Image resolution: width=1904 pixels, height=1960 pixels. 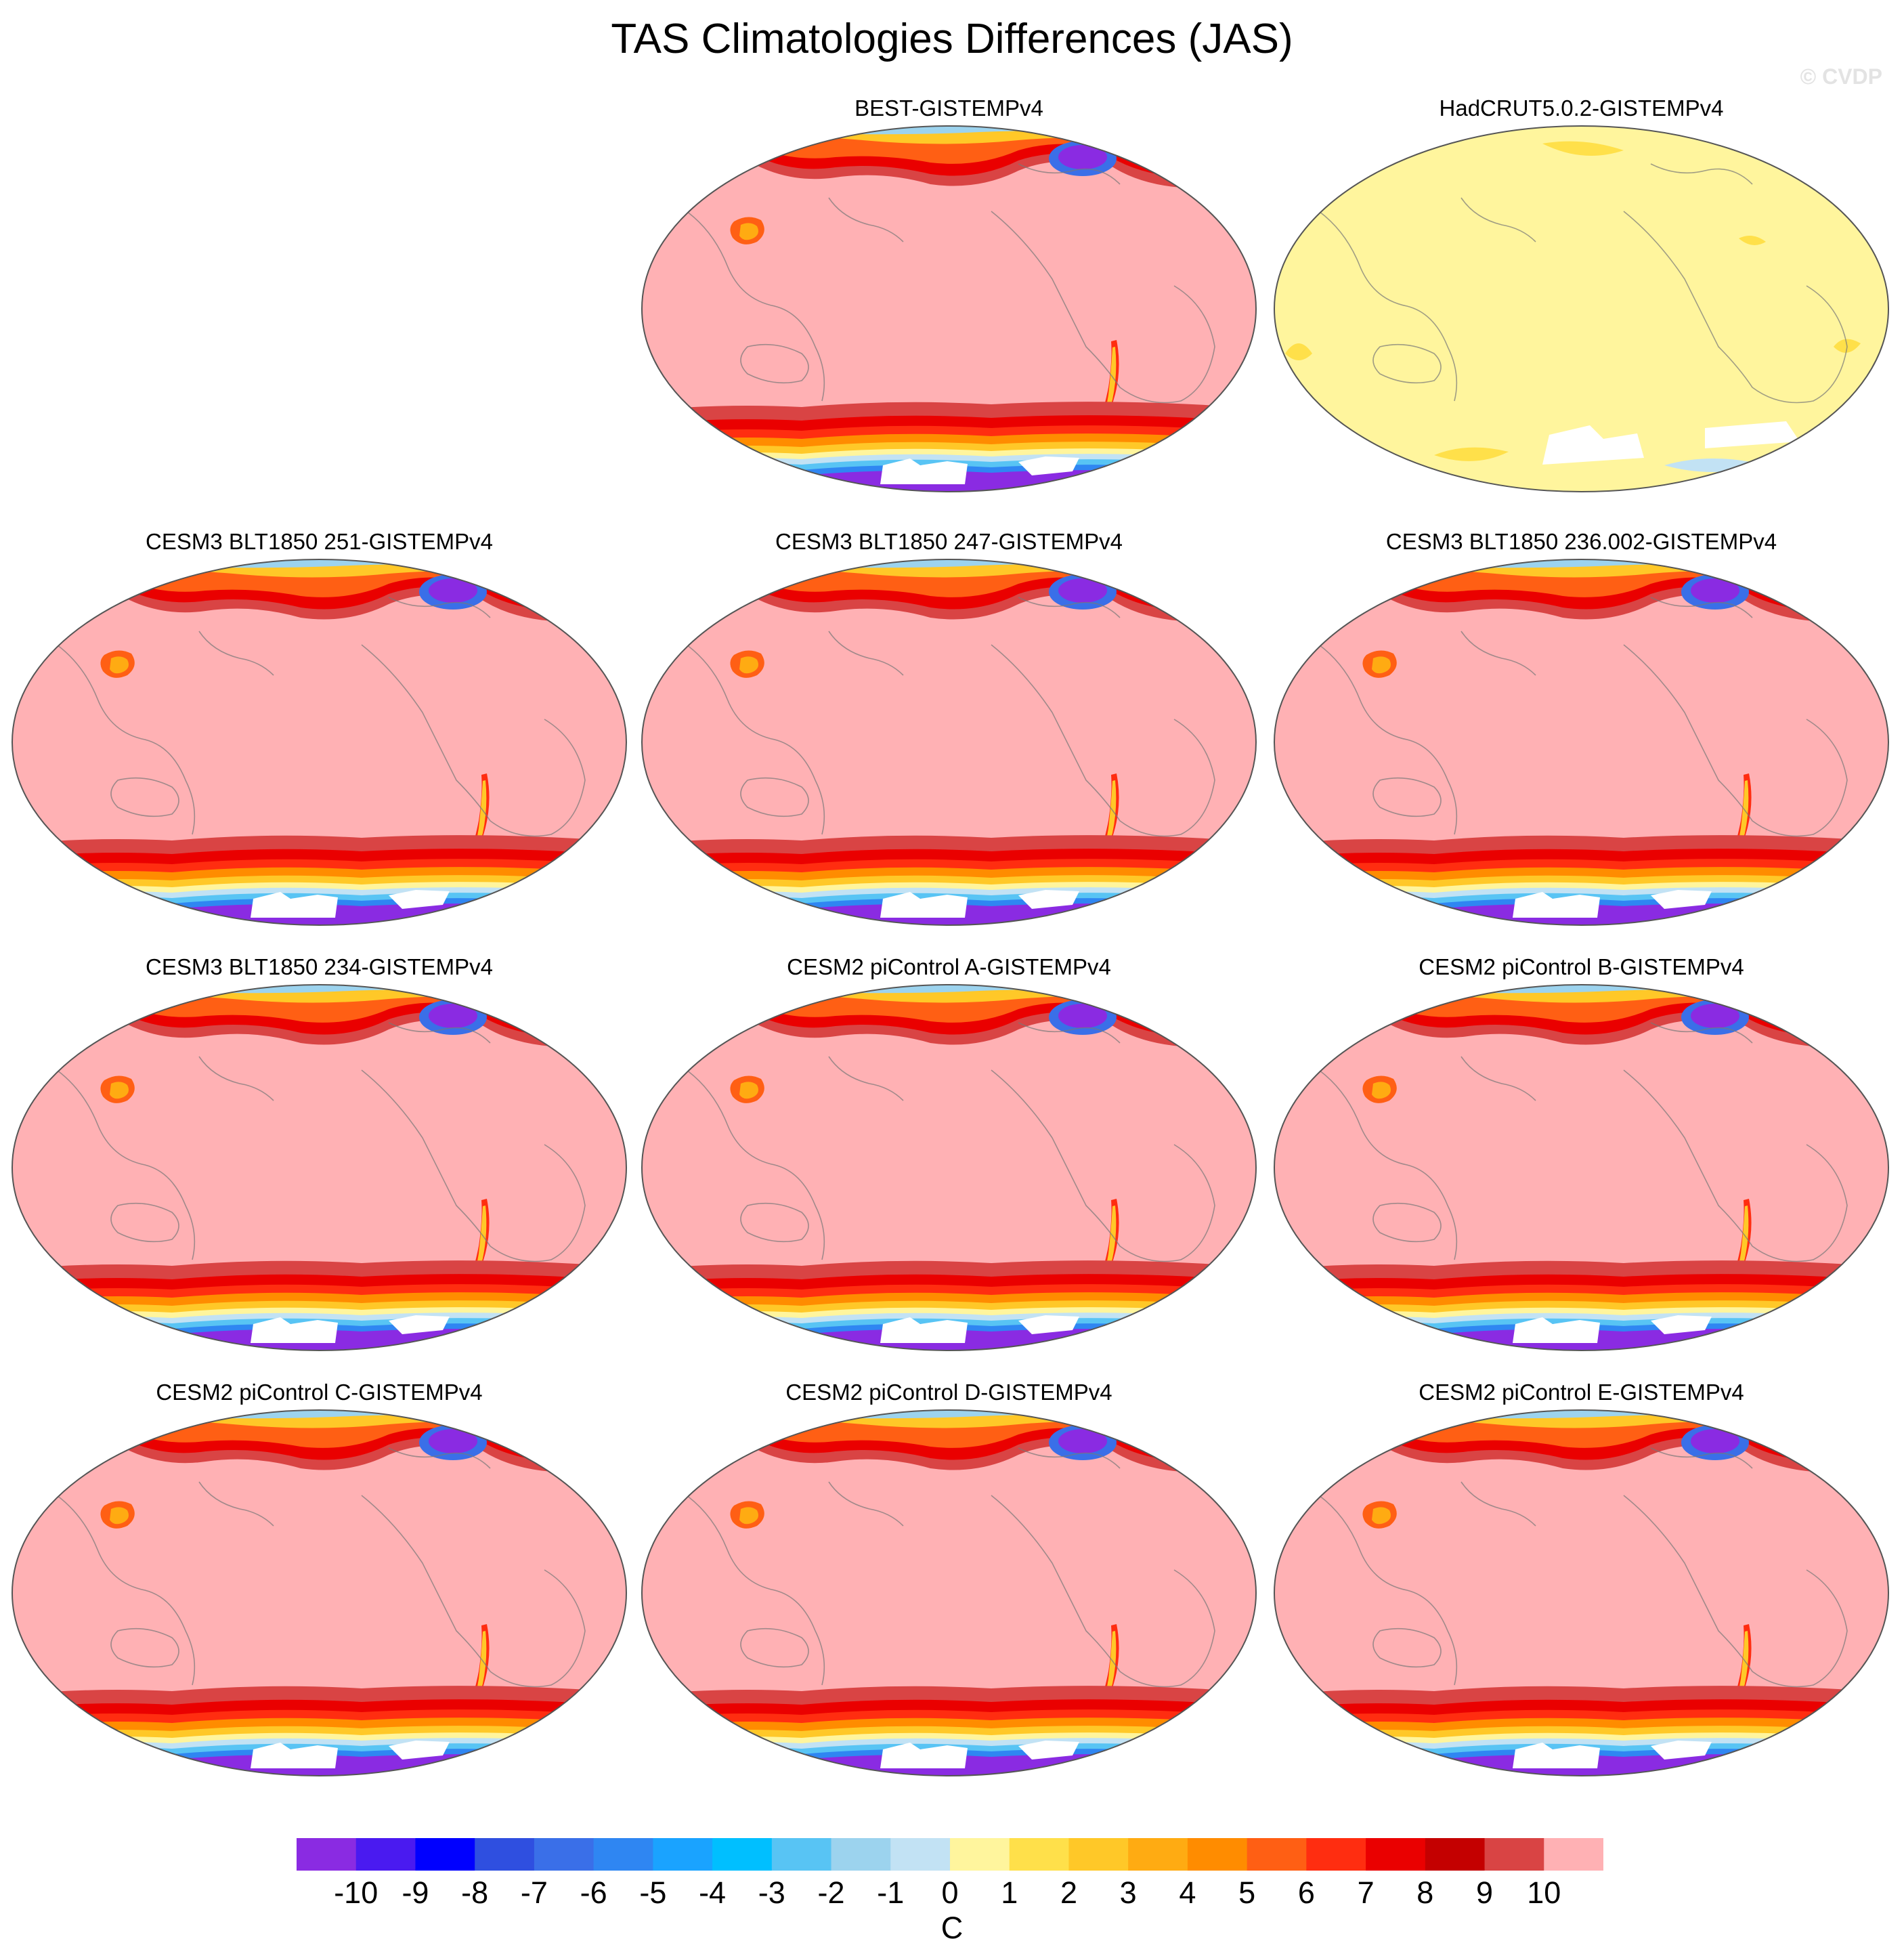 I want to click on map-panel-had: HadCRUT5.0.2-GISTEMPv4, so click(x=1582, y=298).